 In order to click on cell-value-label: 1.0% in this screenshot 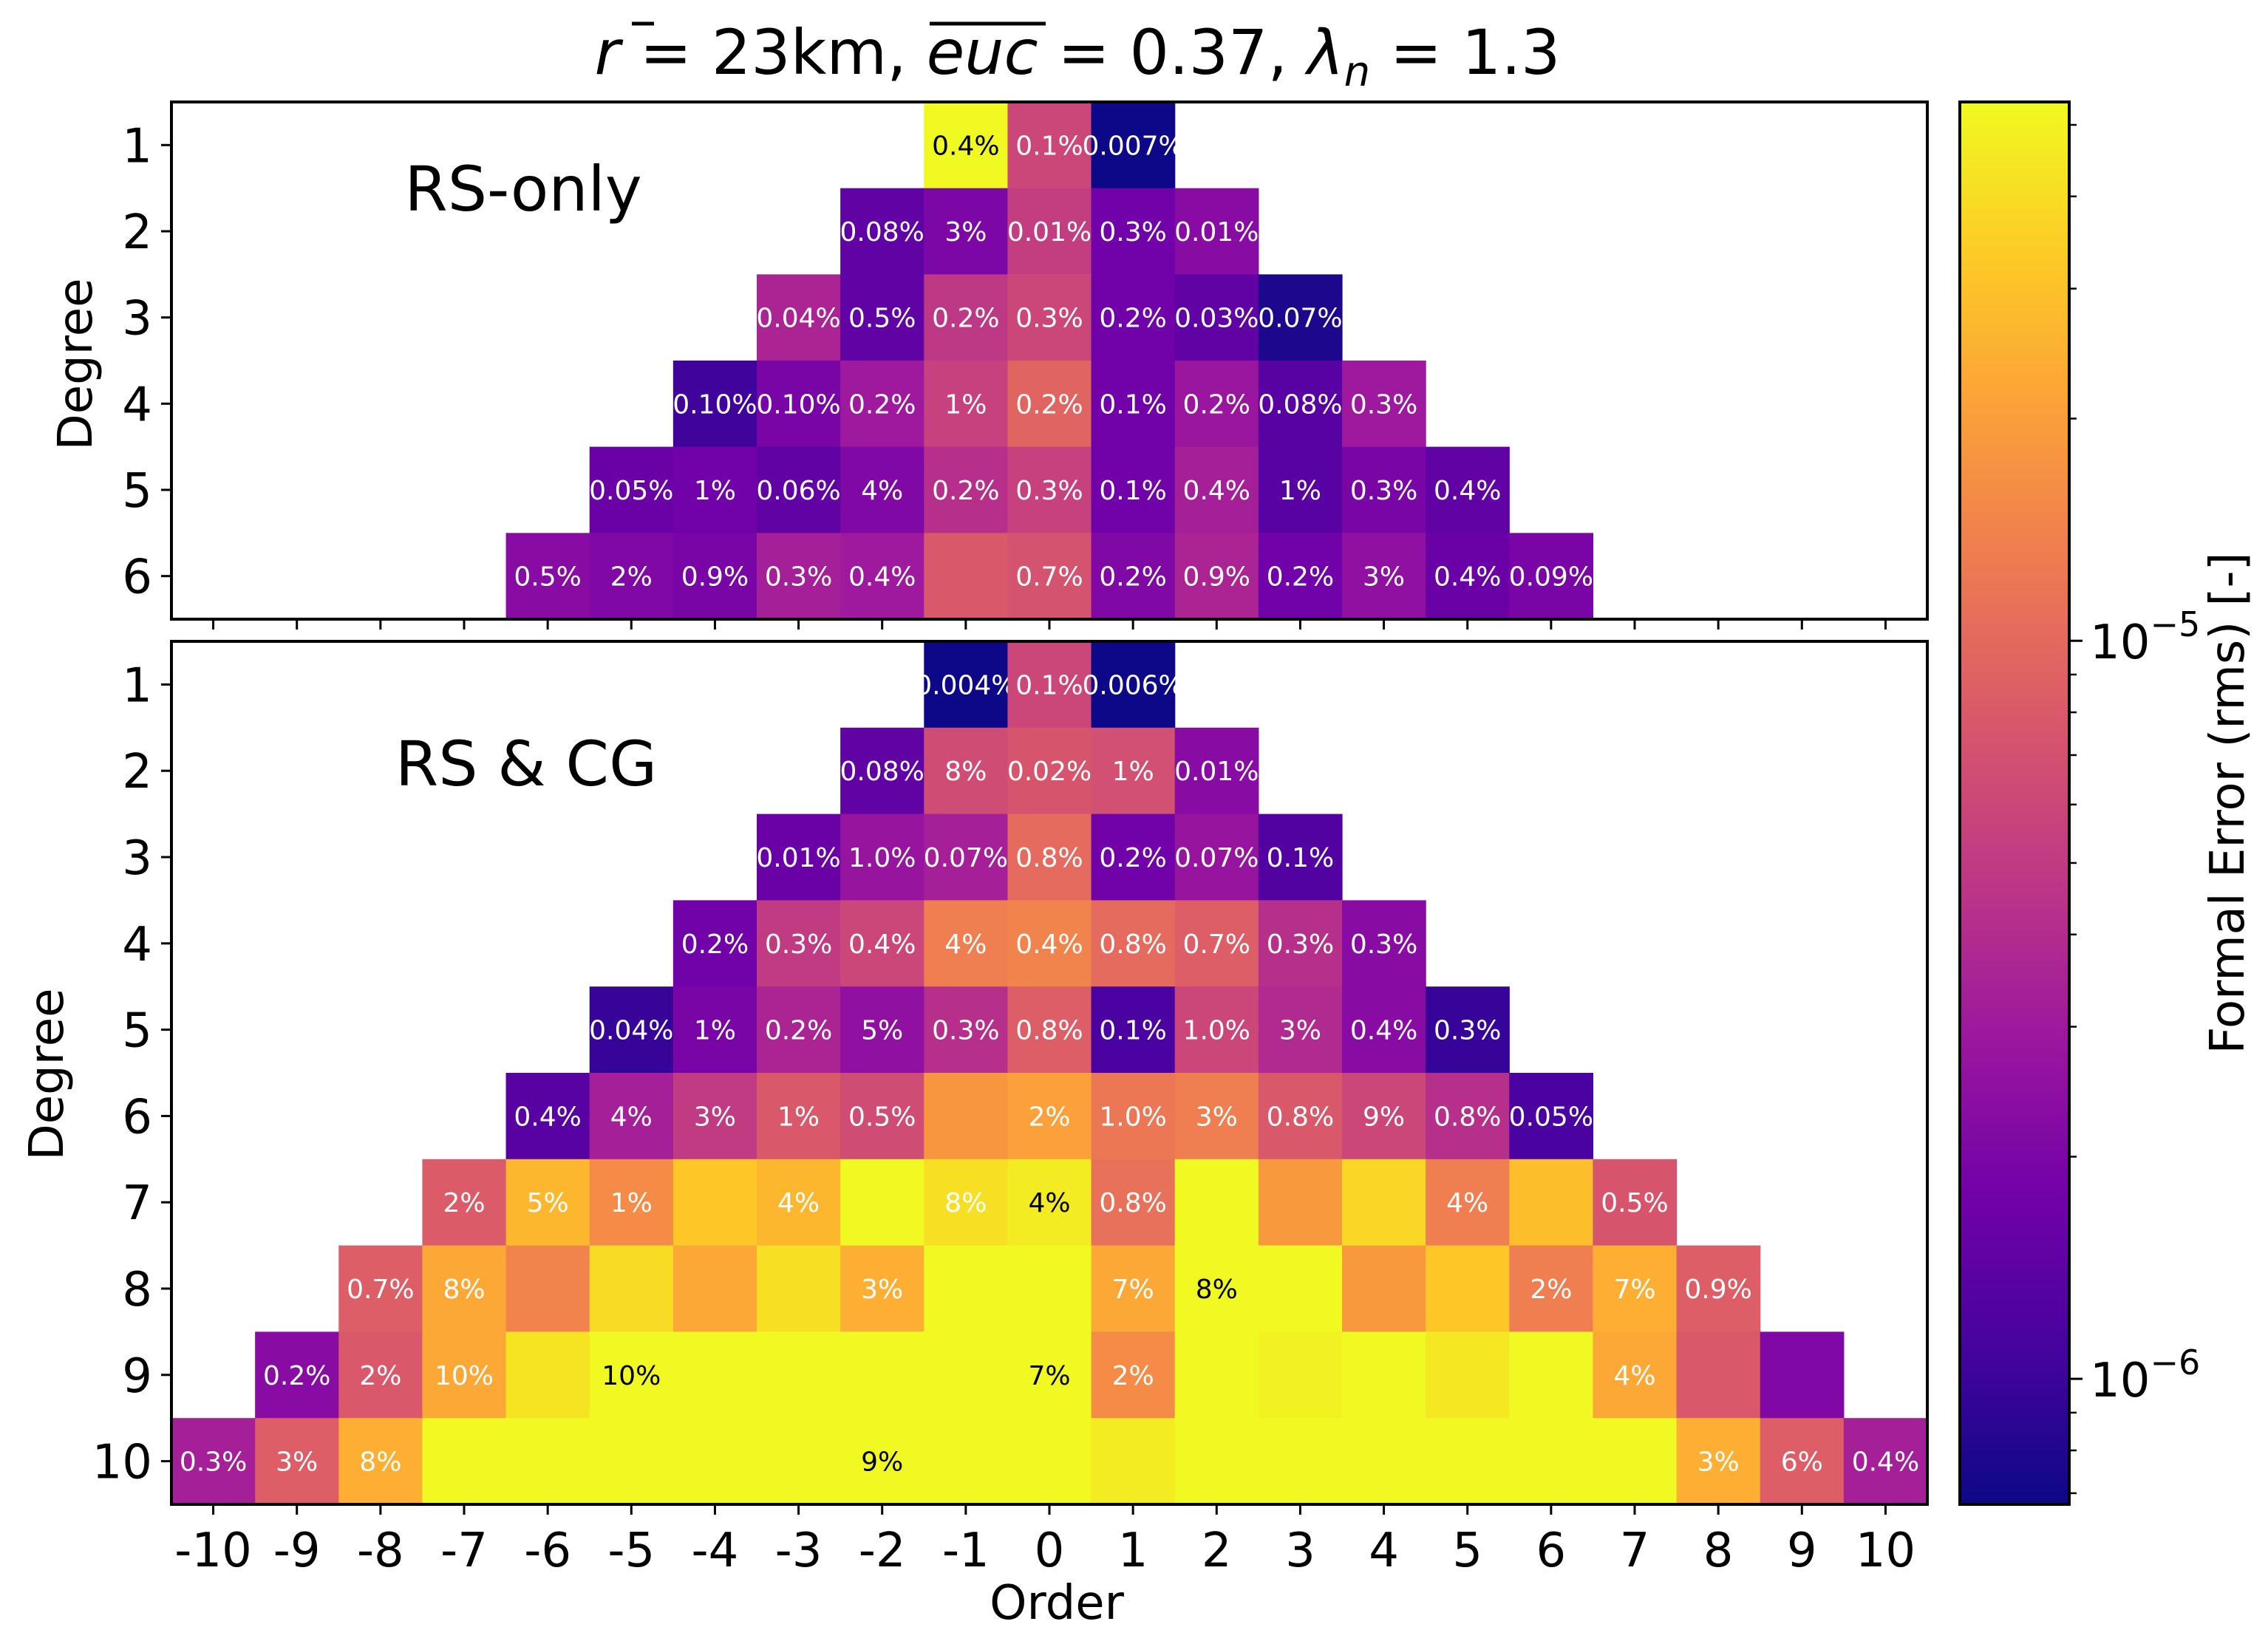, I will do `click(882, 858)`.